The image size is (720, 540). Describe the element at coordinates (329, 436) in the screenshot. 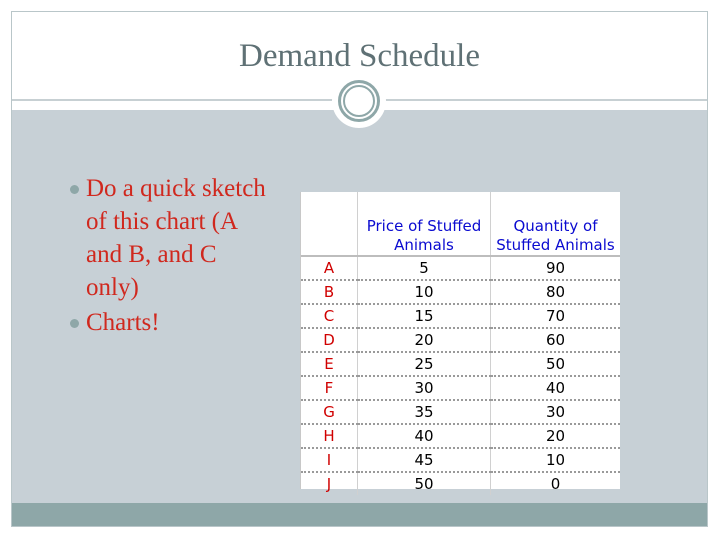

I see `row-label: H` at that location.